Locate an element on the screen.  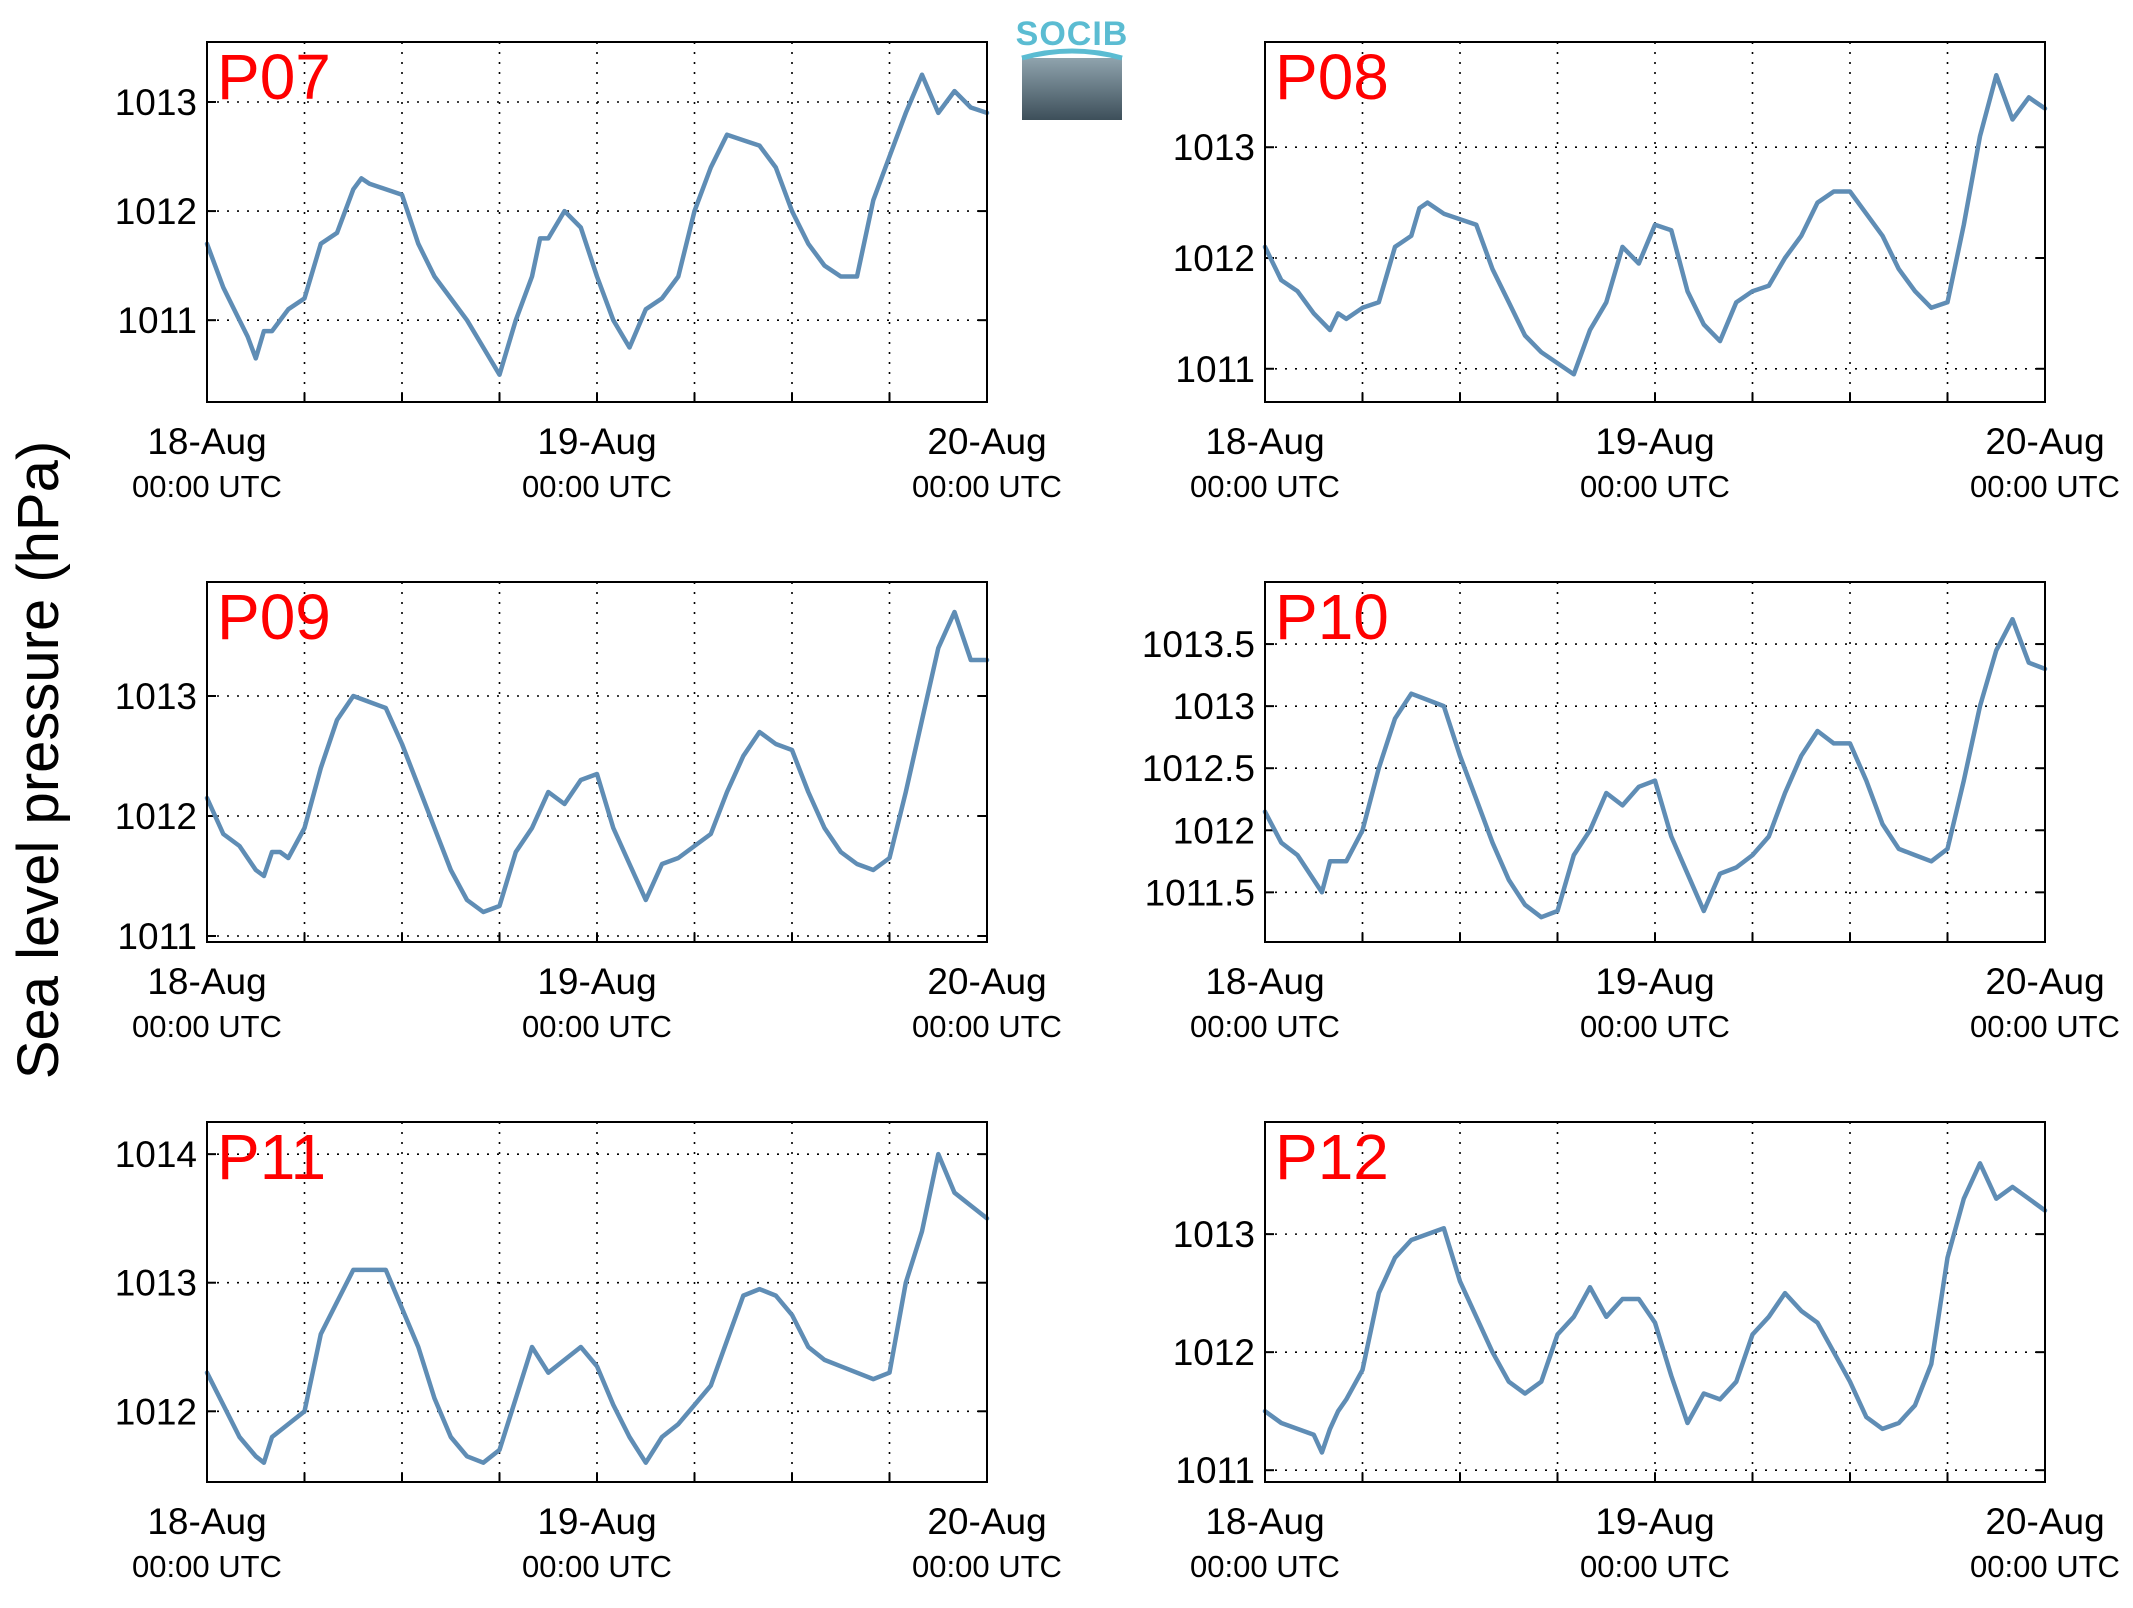
series-line-p10 is located at coordinates (1655, 768).